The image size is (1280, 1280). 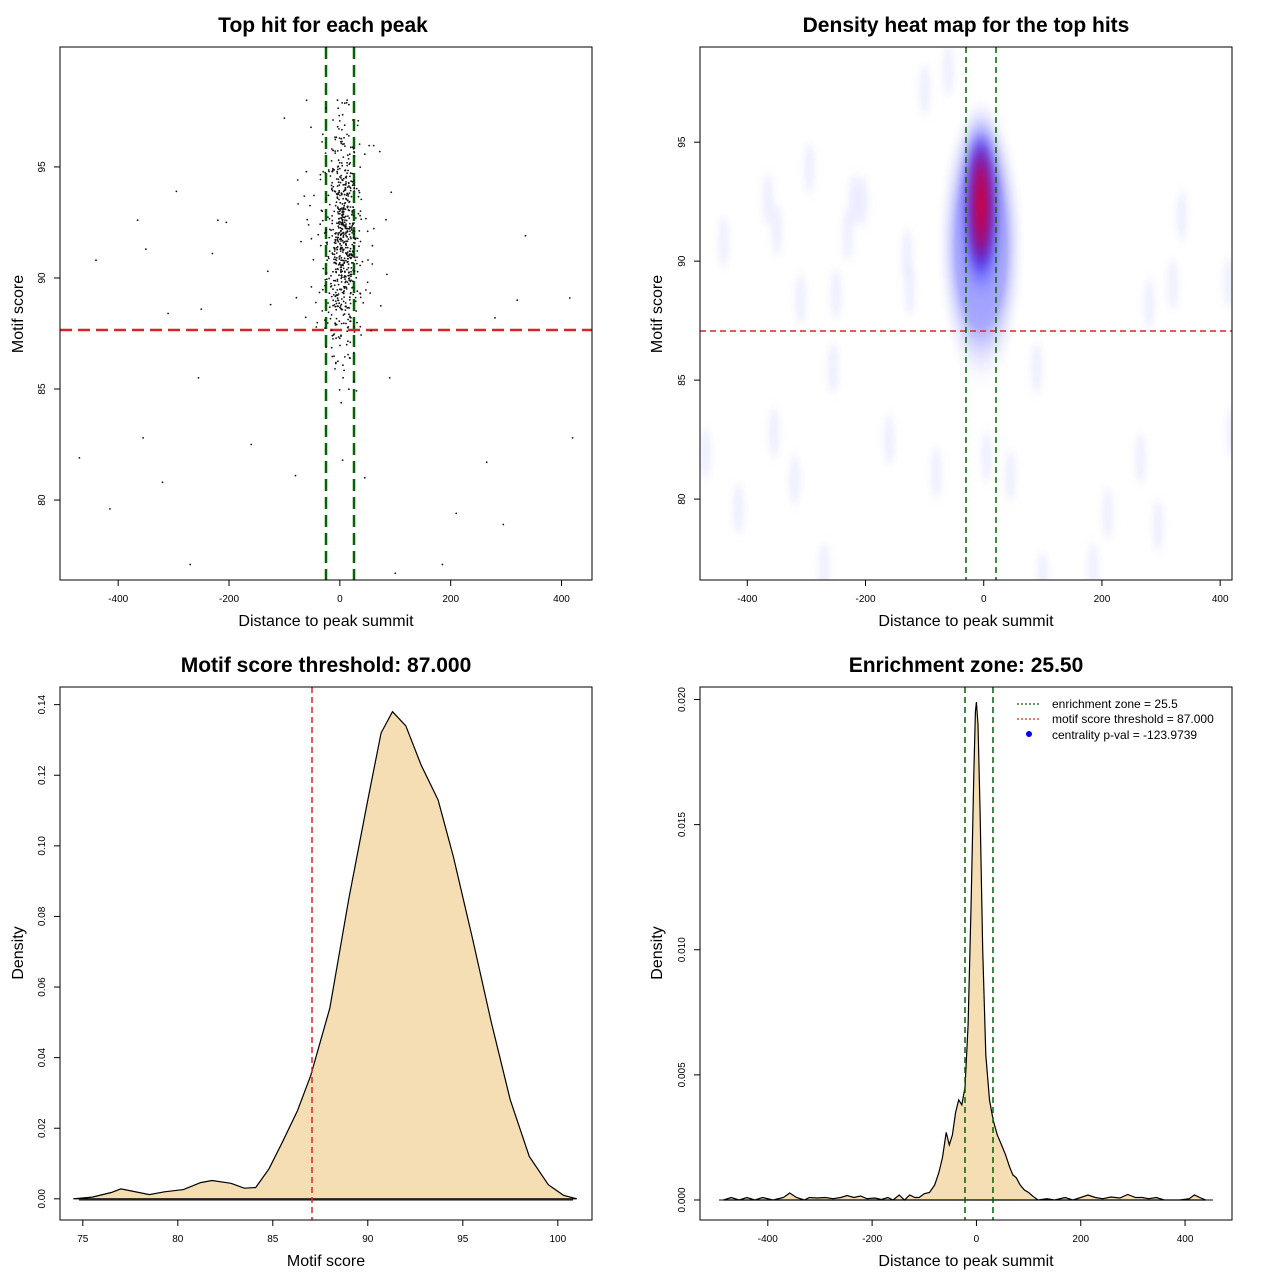 What do you see at coordinates (682, 824) in the screenshot?
I see `y-tick-label: 0.015` at bounding box center [682, 824].